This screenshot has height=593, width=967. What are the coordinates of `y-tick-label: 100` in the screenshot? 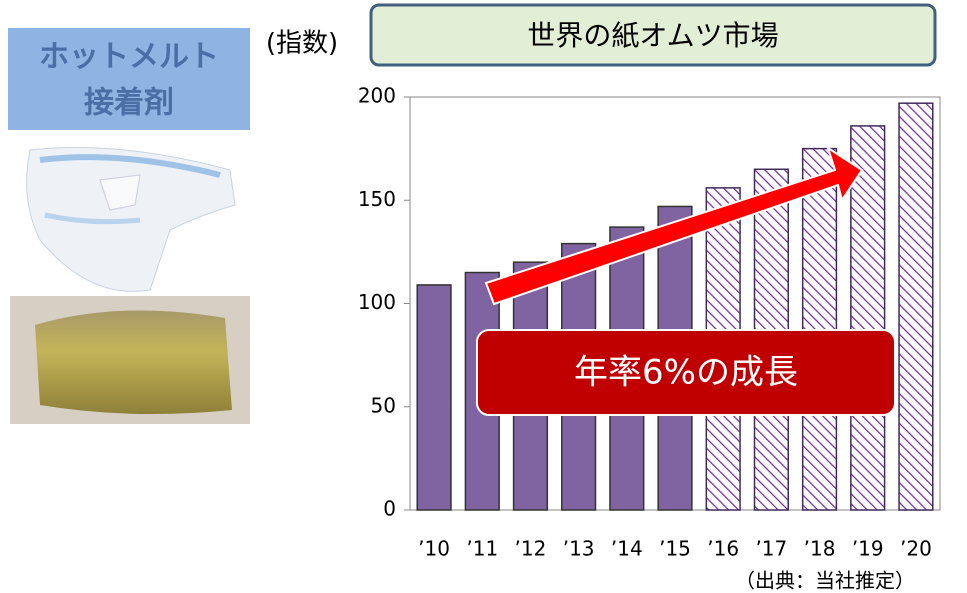 It's located at (377, 302).